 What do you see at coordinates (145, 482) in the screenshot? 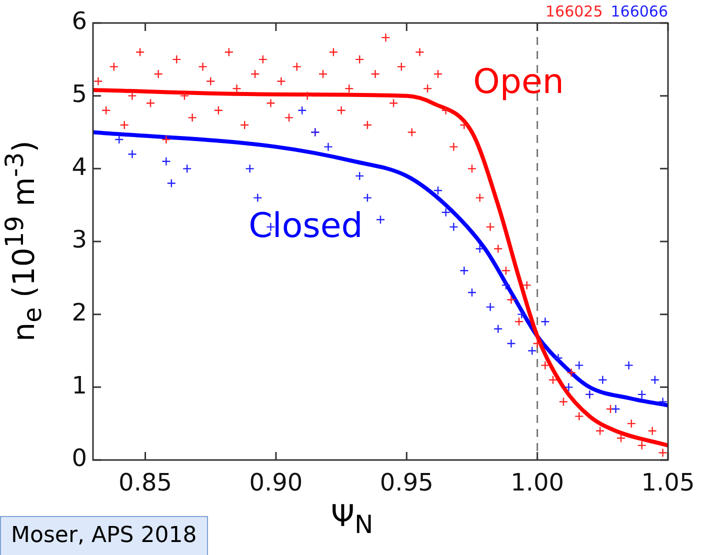
I see `x-tick-label: 0.85` at bounding box center [145, 482].